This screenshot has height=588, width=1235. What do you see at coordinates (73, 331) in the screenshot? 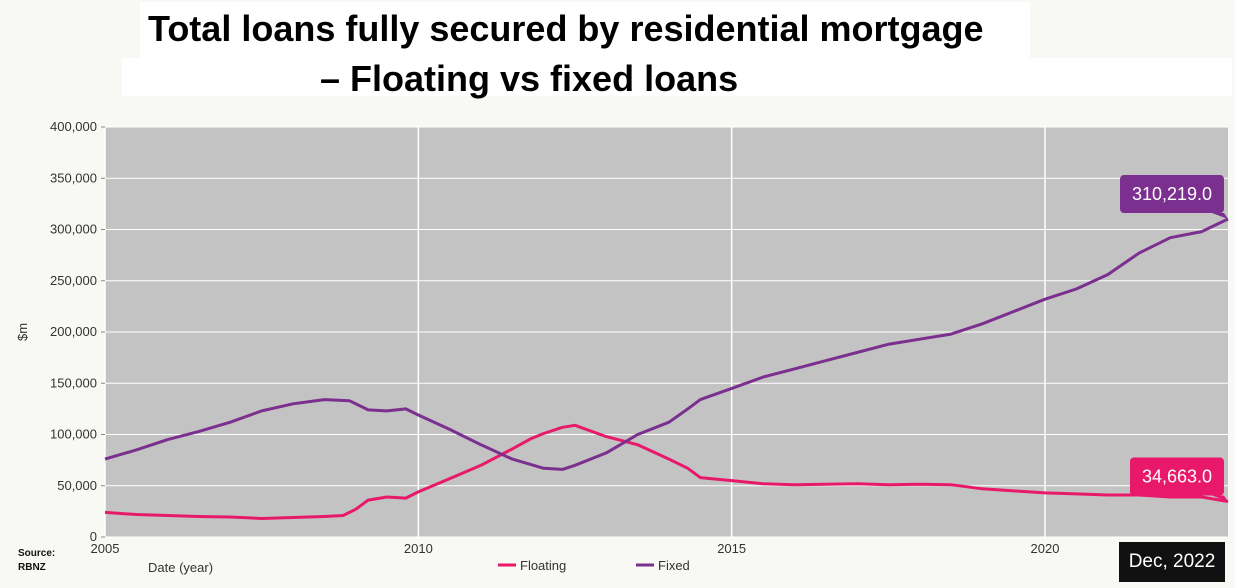
I see `y-tick-label: 200,000` at bounding box center [73, 331].